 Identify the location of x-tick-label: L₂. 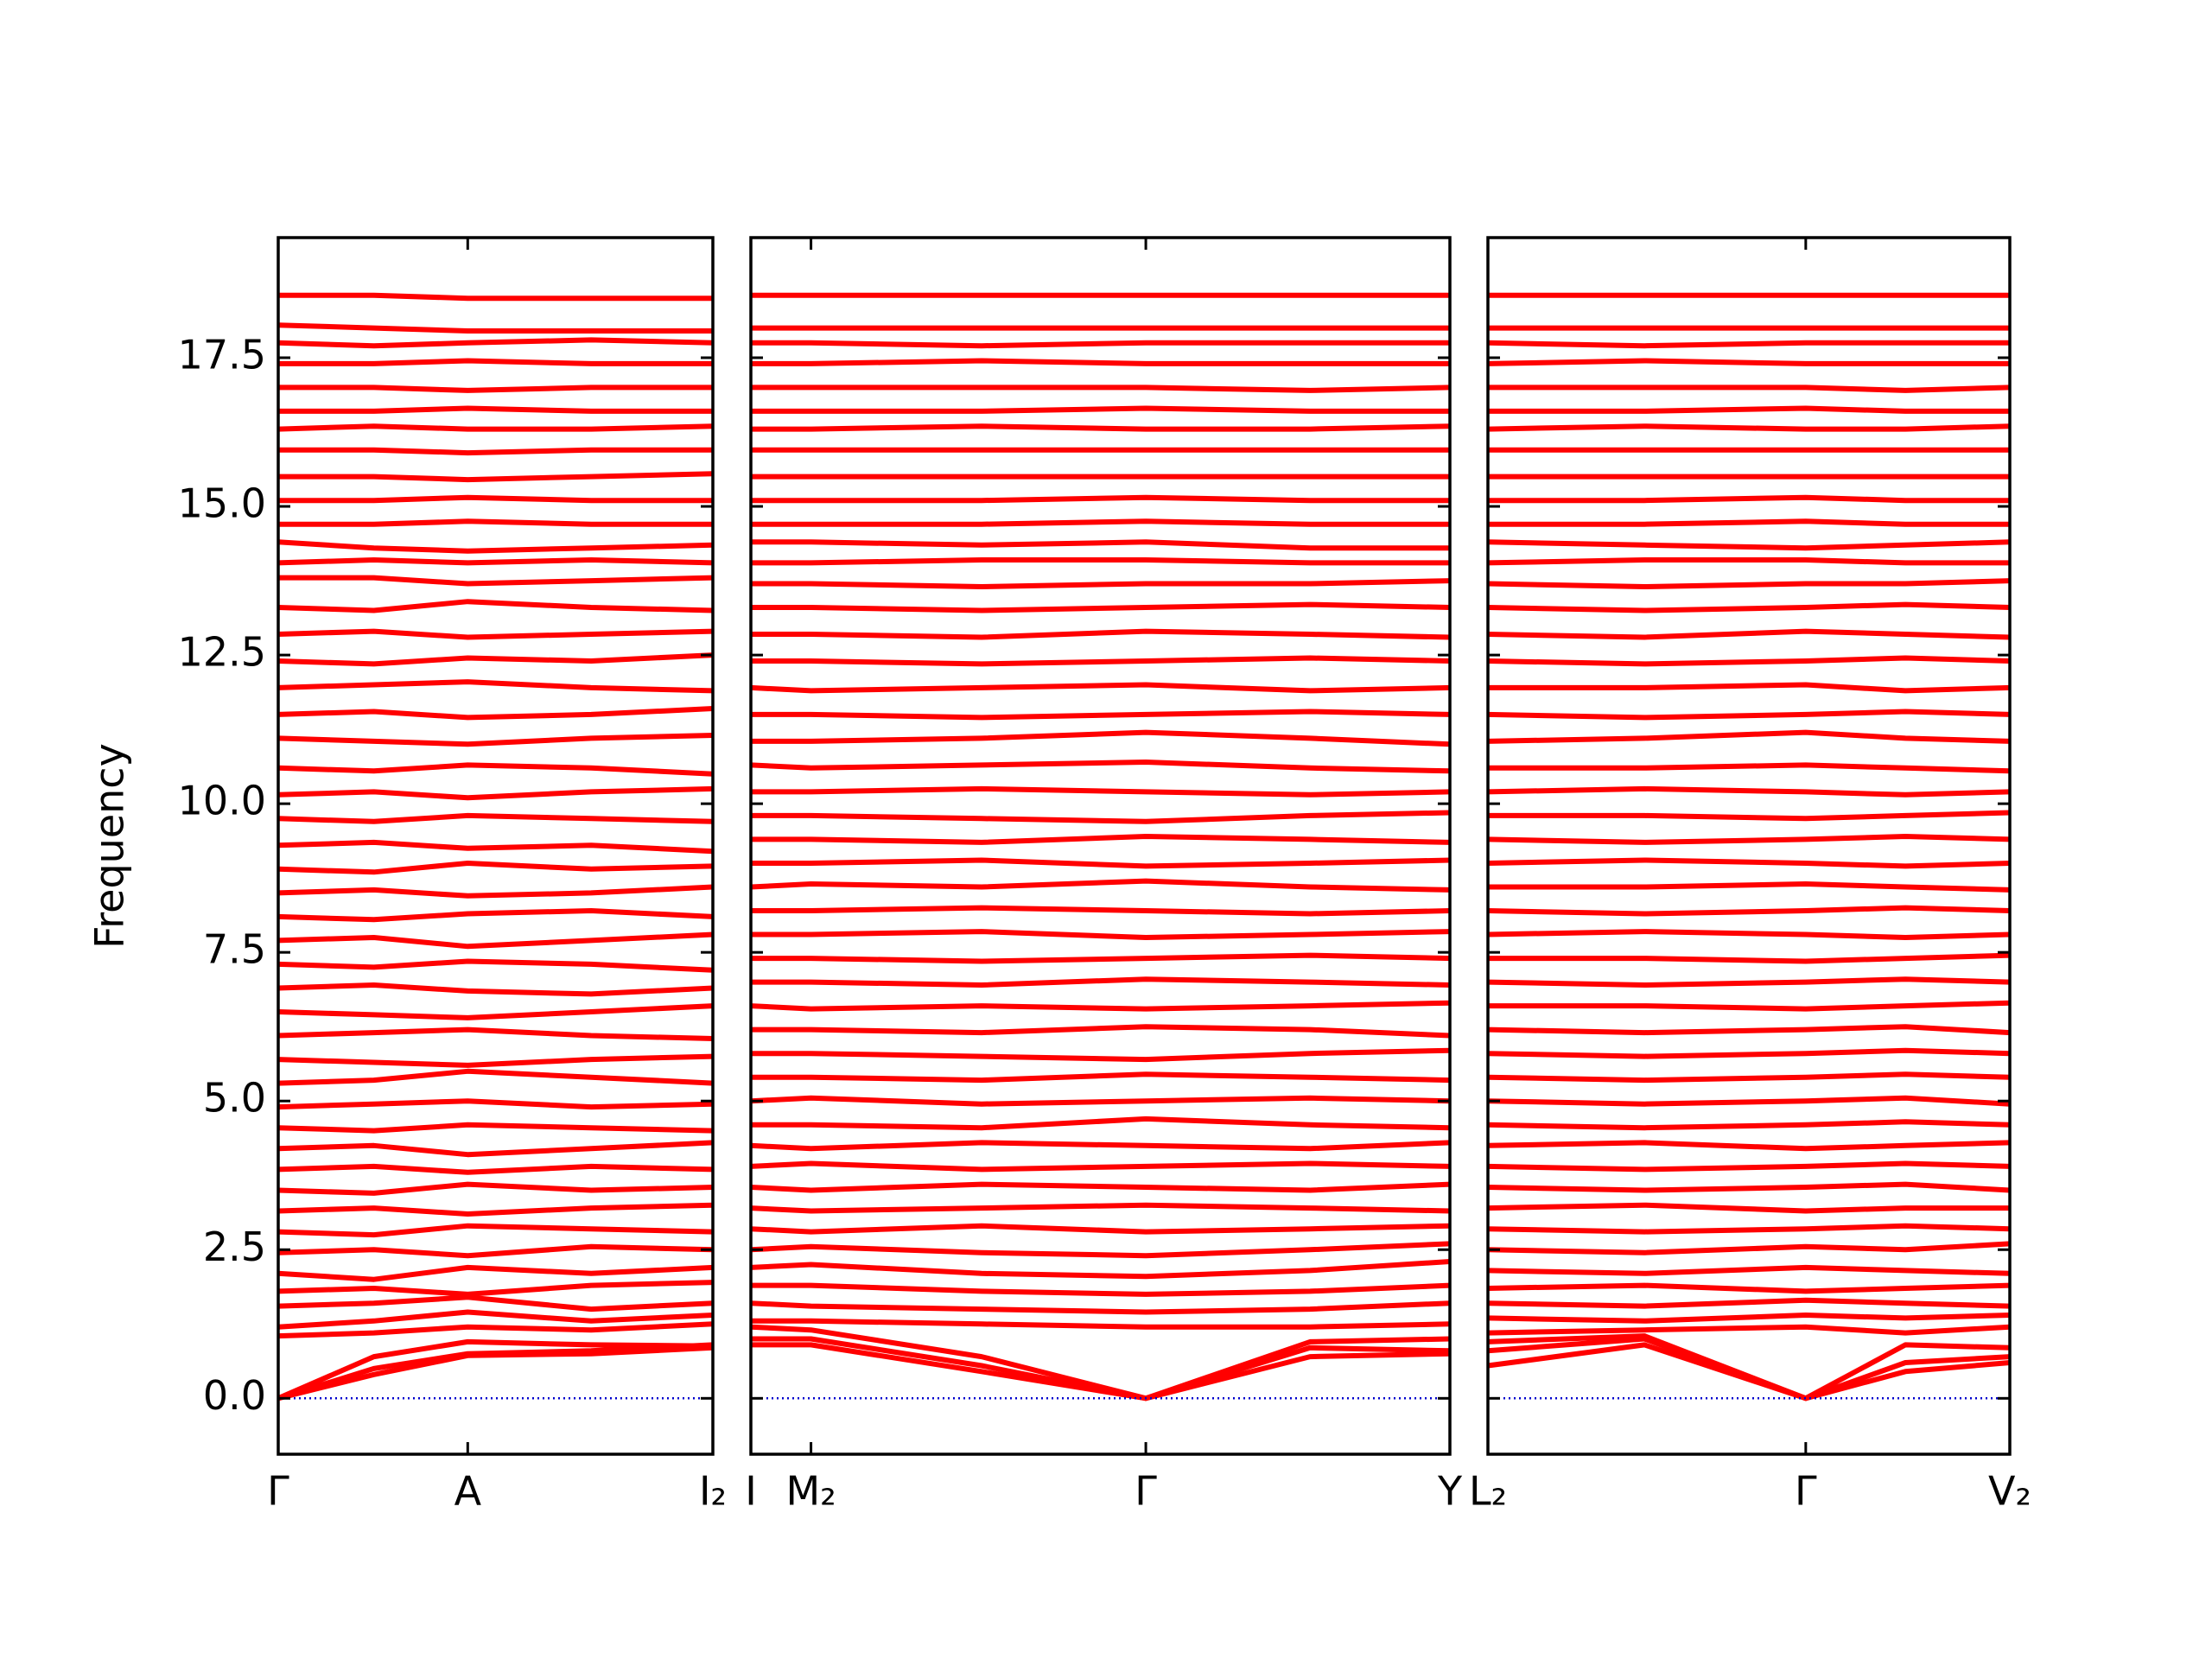
(1488, 1491).